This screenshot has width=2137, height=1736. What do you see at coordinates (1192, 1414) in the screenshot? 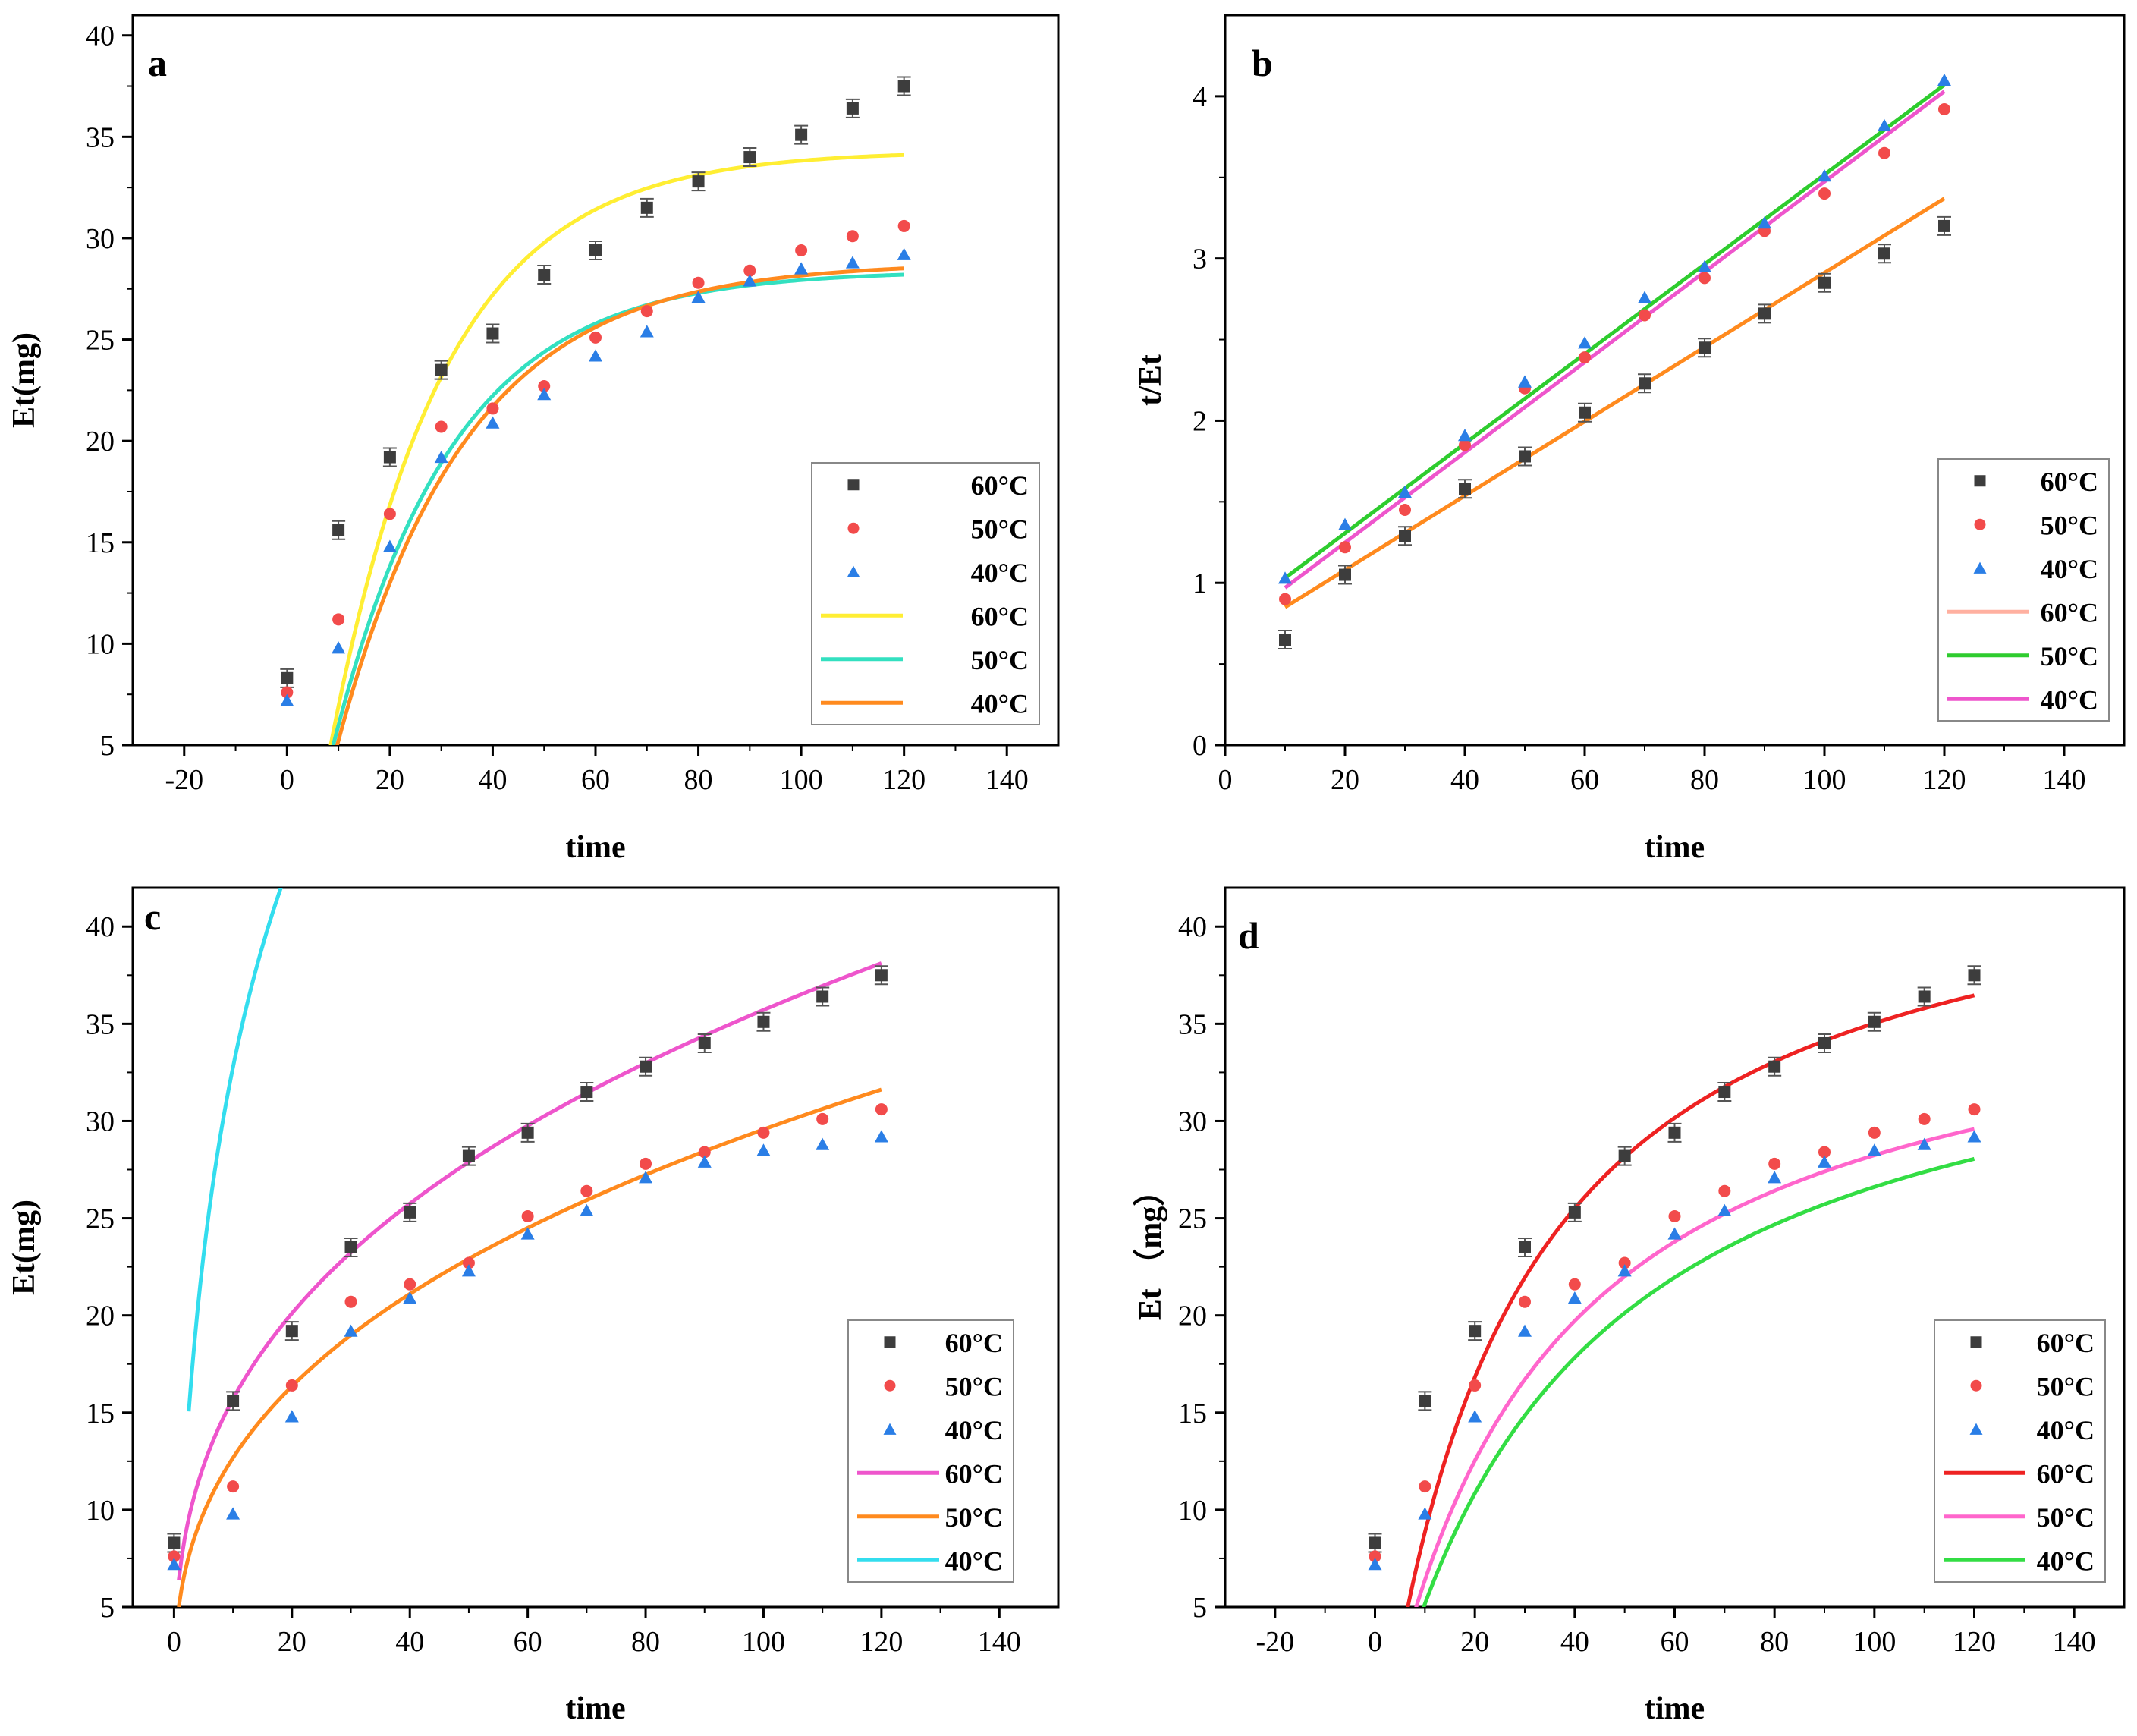
I see `y-tick-label: 15` at bounding box center [1192, 1414].